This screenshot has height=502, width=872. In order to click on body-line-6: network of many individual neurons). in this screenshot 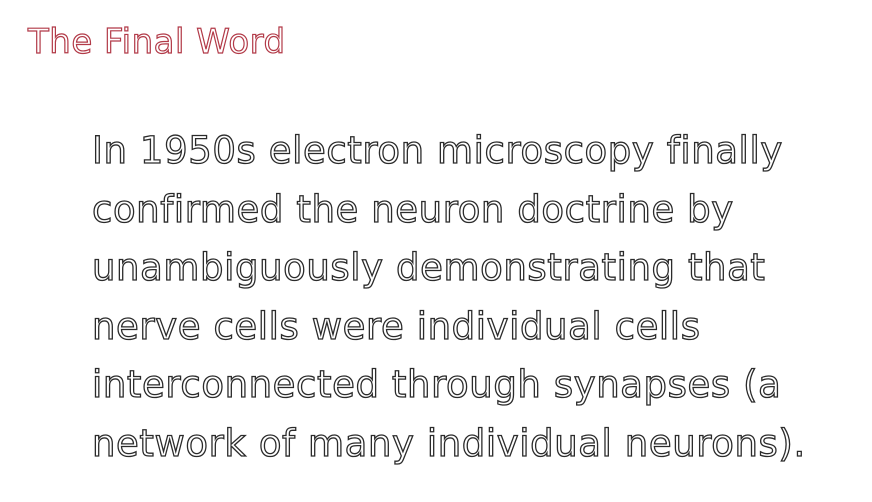, I will do `click(448, 443)`.